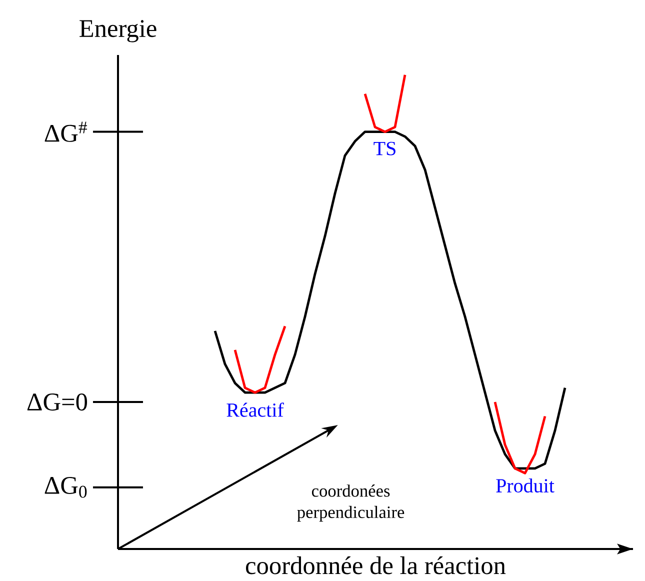 The width and height of the screenshot is (645, 581). Describe the element at coordinates (376, 565) in the screenshot. I see `x-axis-title: coordonnée de la réaction` at that location.